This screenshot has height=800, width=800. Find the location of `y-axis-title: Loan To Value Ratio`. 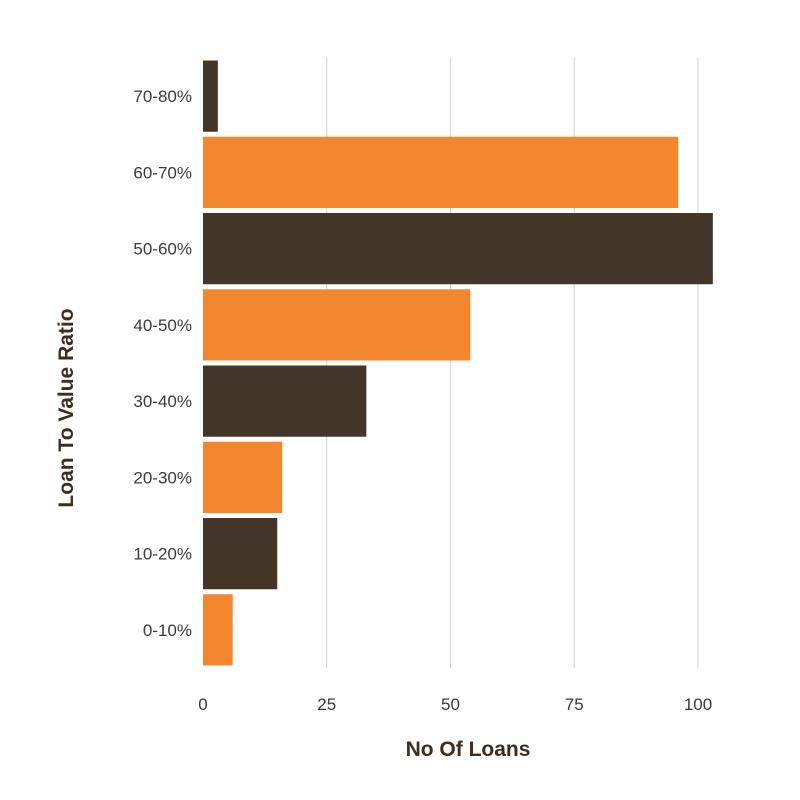

y-axis-title: Loan To Value Ratio is located at coordinates (66, 407).